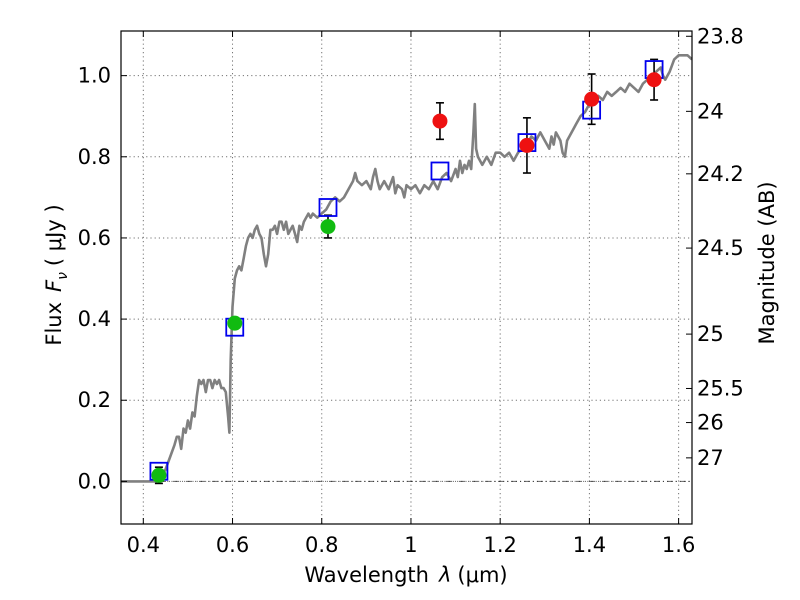 The width and height of the screenshot is (800, 600). Describe the element at coordinates (54, 324) in the screenshot. I see `y-axis-label-text: Flux` at that location.